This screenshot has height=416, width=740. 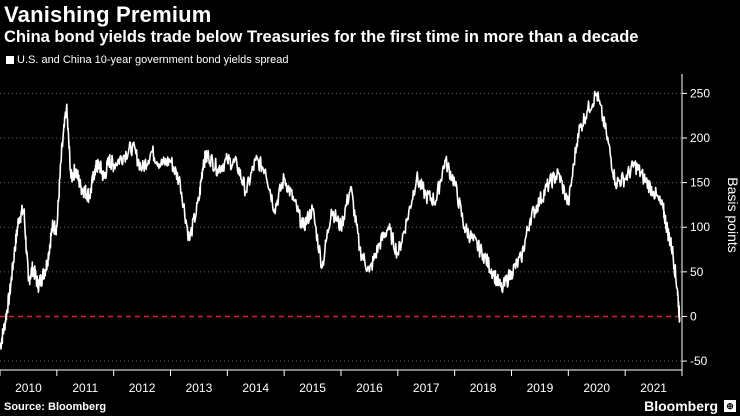 I want to click on legend-swatch, so click(x=10, y=60).